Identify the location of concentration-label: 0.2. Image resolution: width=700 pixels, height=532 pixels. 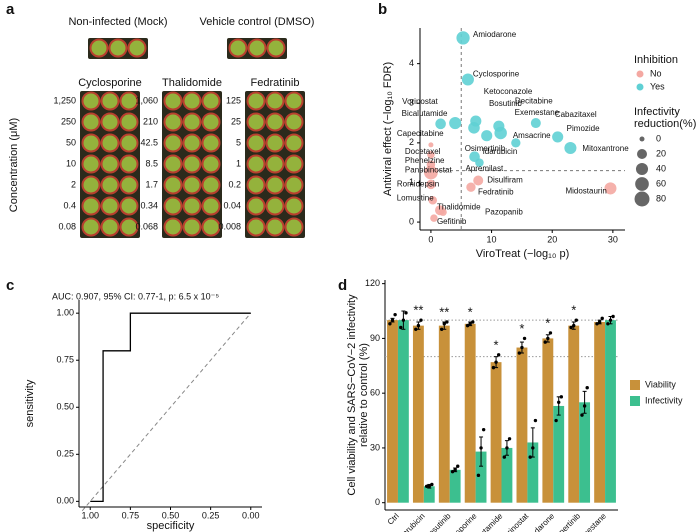
(234, 184).